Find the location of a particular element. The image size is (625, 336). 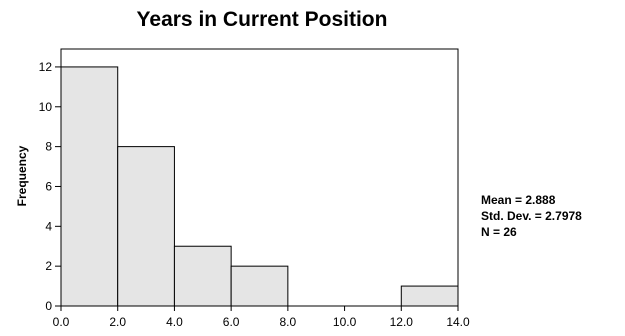

y-tick-label: 12 is located at coordinates (46, 67).